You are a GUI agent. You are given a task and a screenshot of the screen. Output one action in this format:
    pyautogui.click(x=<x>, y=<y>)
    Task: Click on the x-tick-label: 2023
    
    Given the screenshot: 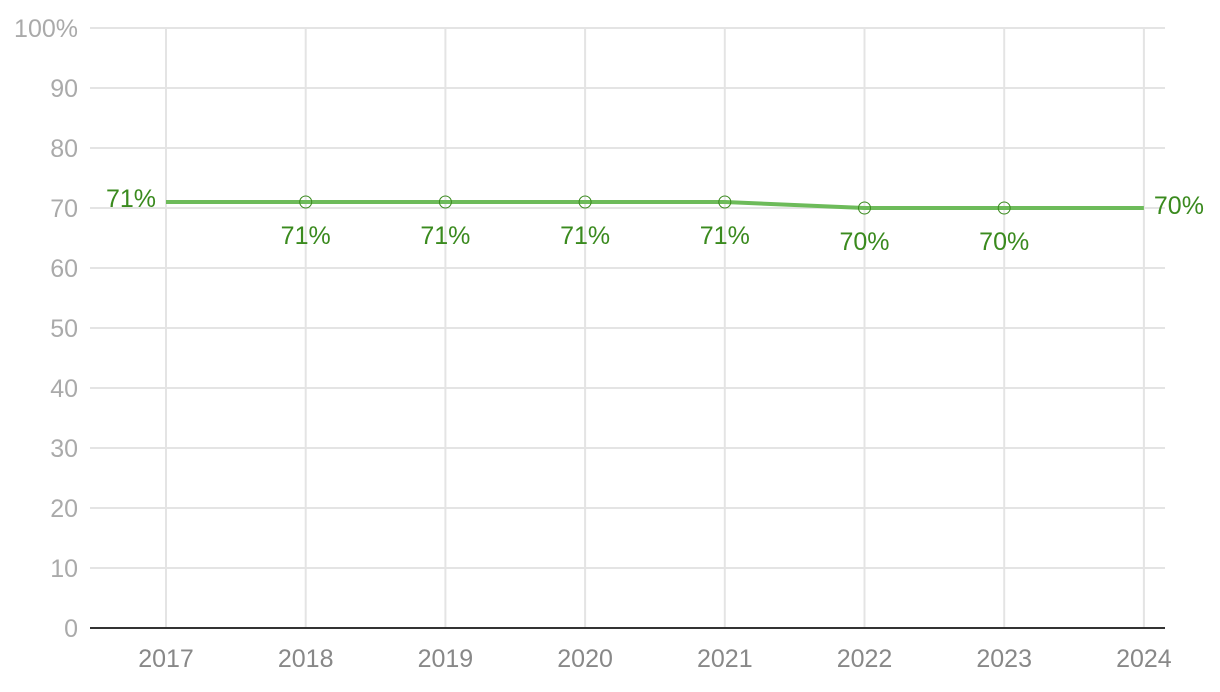 What is the action you would take?
    pyautogui.click(x=1004, y=659)
    